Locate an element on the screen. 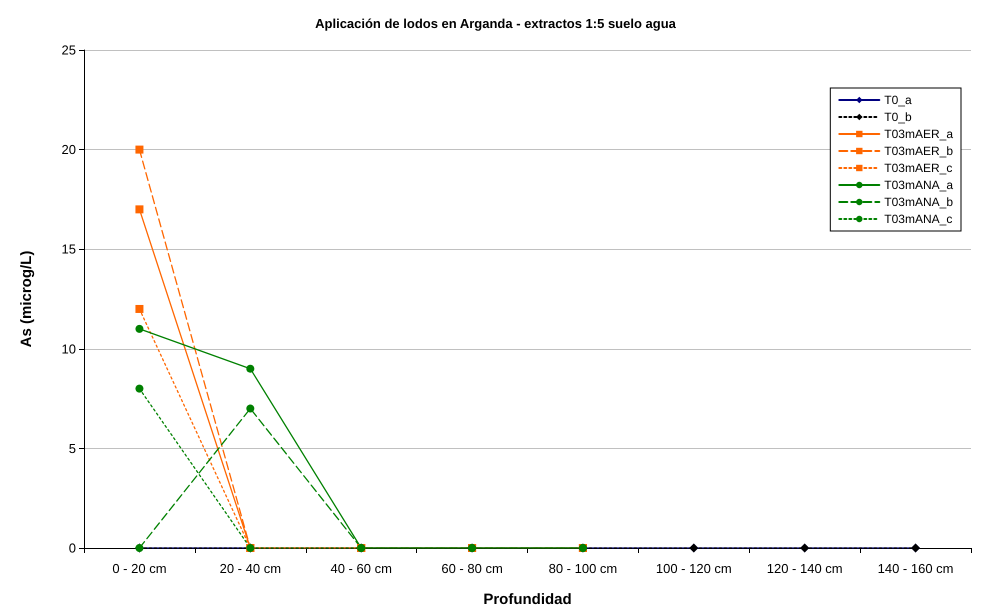  x-tick-label: 120 - 140 cm is located at coordinates (804, 568).